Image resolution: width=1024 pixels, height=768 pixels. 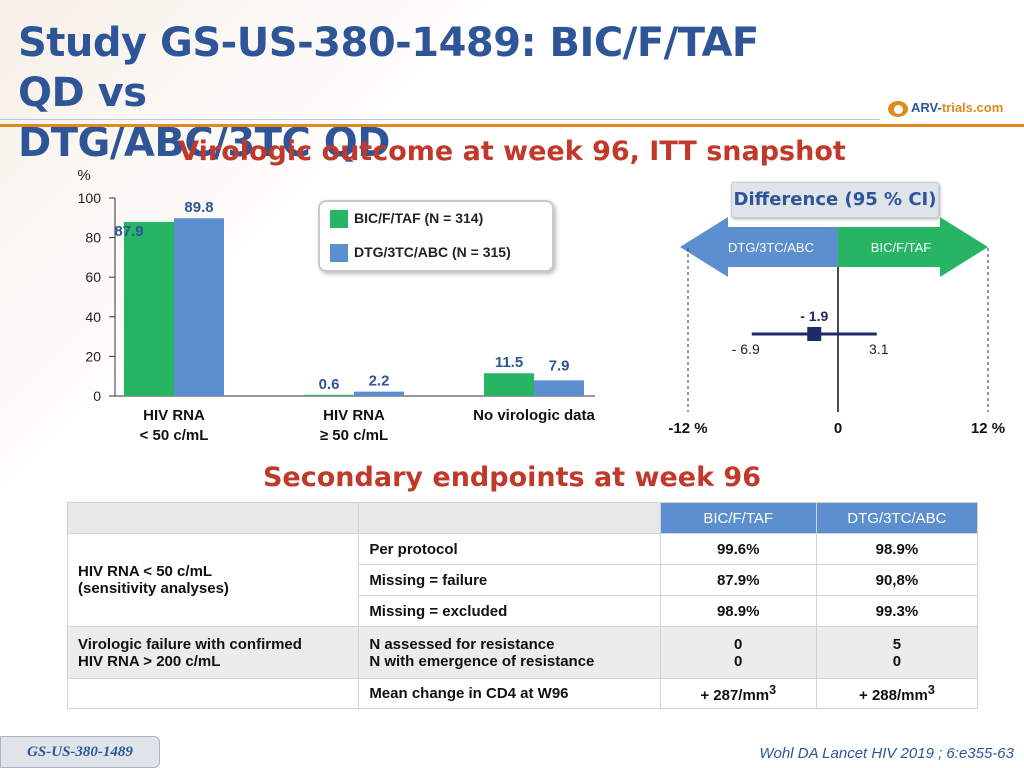 I want to click on group-label-rna-line2: (sensitivity analyses), so click(x=153, y=588).